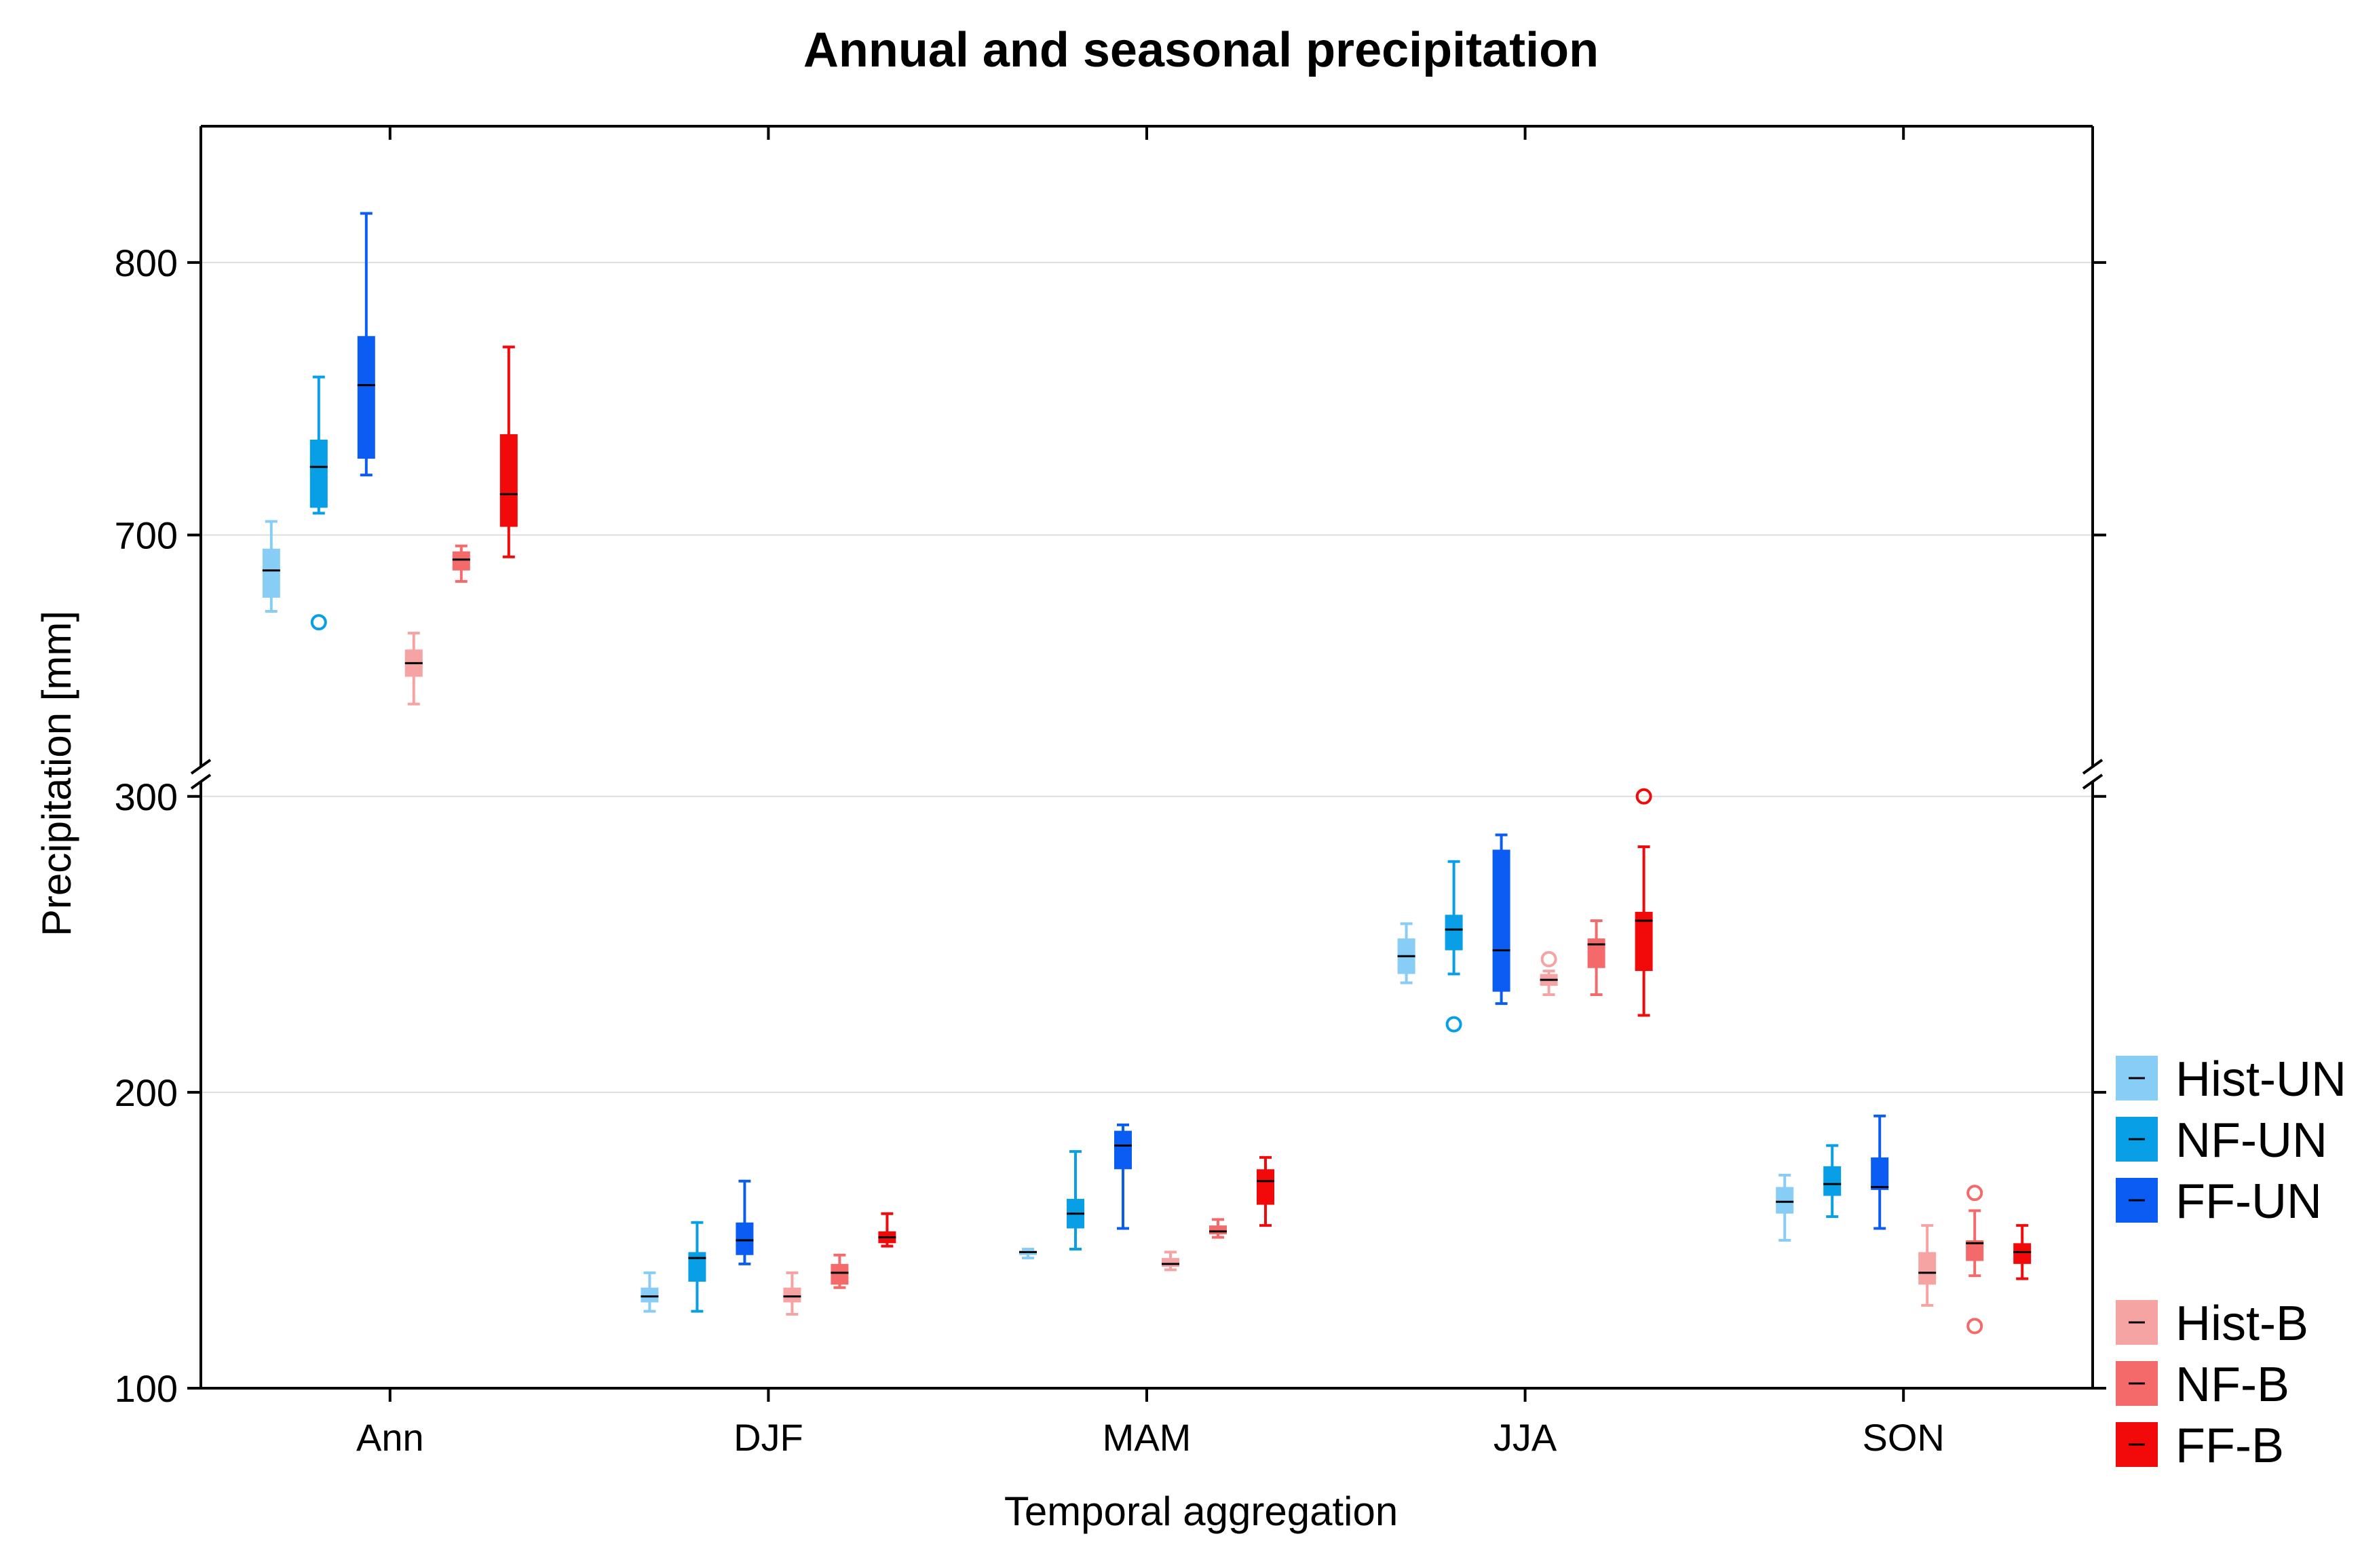 This screenshot has height=1568, width=2379. What do you see at coordinates (768, 1438) in the screenshot?
I see `x-tick-label: DJF` at bounding box center [768, 1438].